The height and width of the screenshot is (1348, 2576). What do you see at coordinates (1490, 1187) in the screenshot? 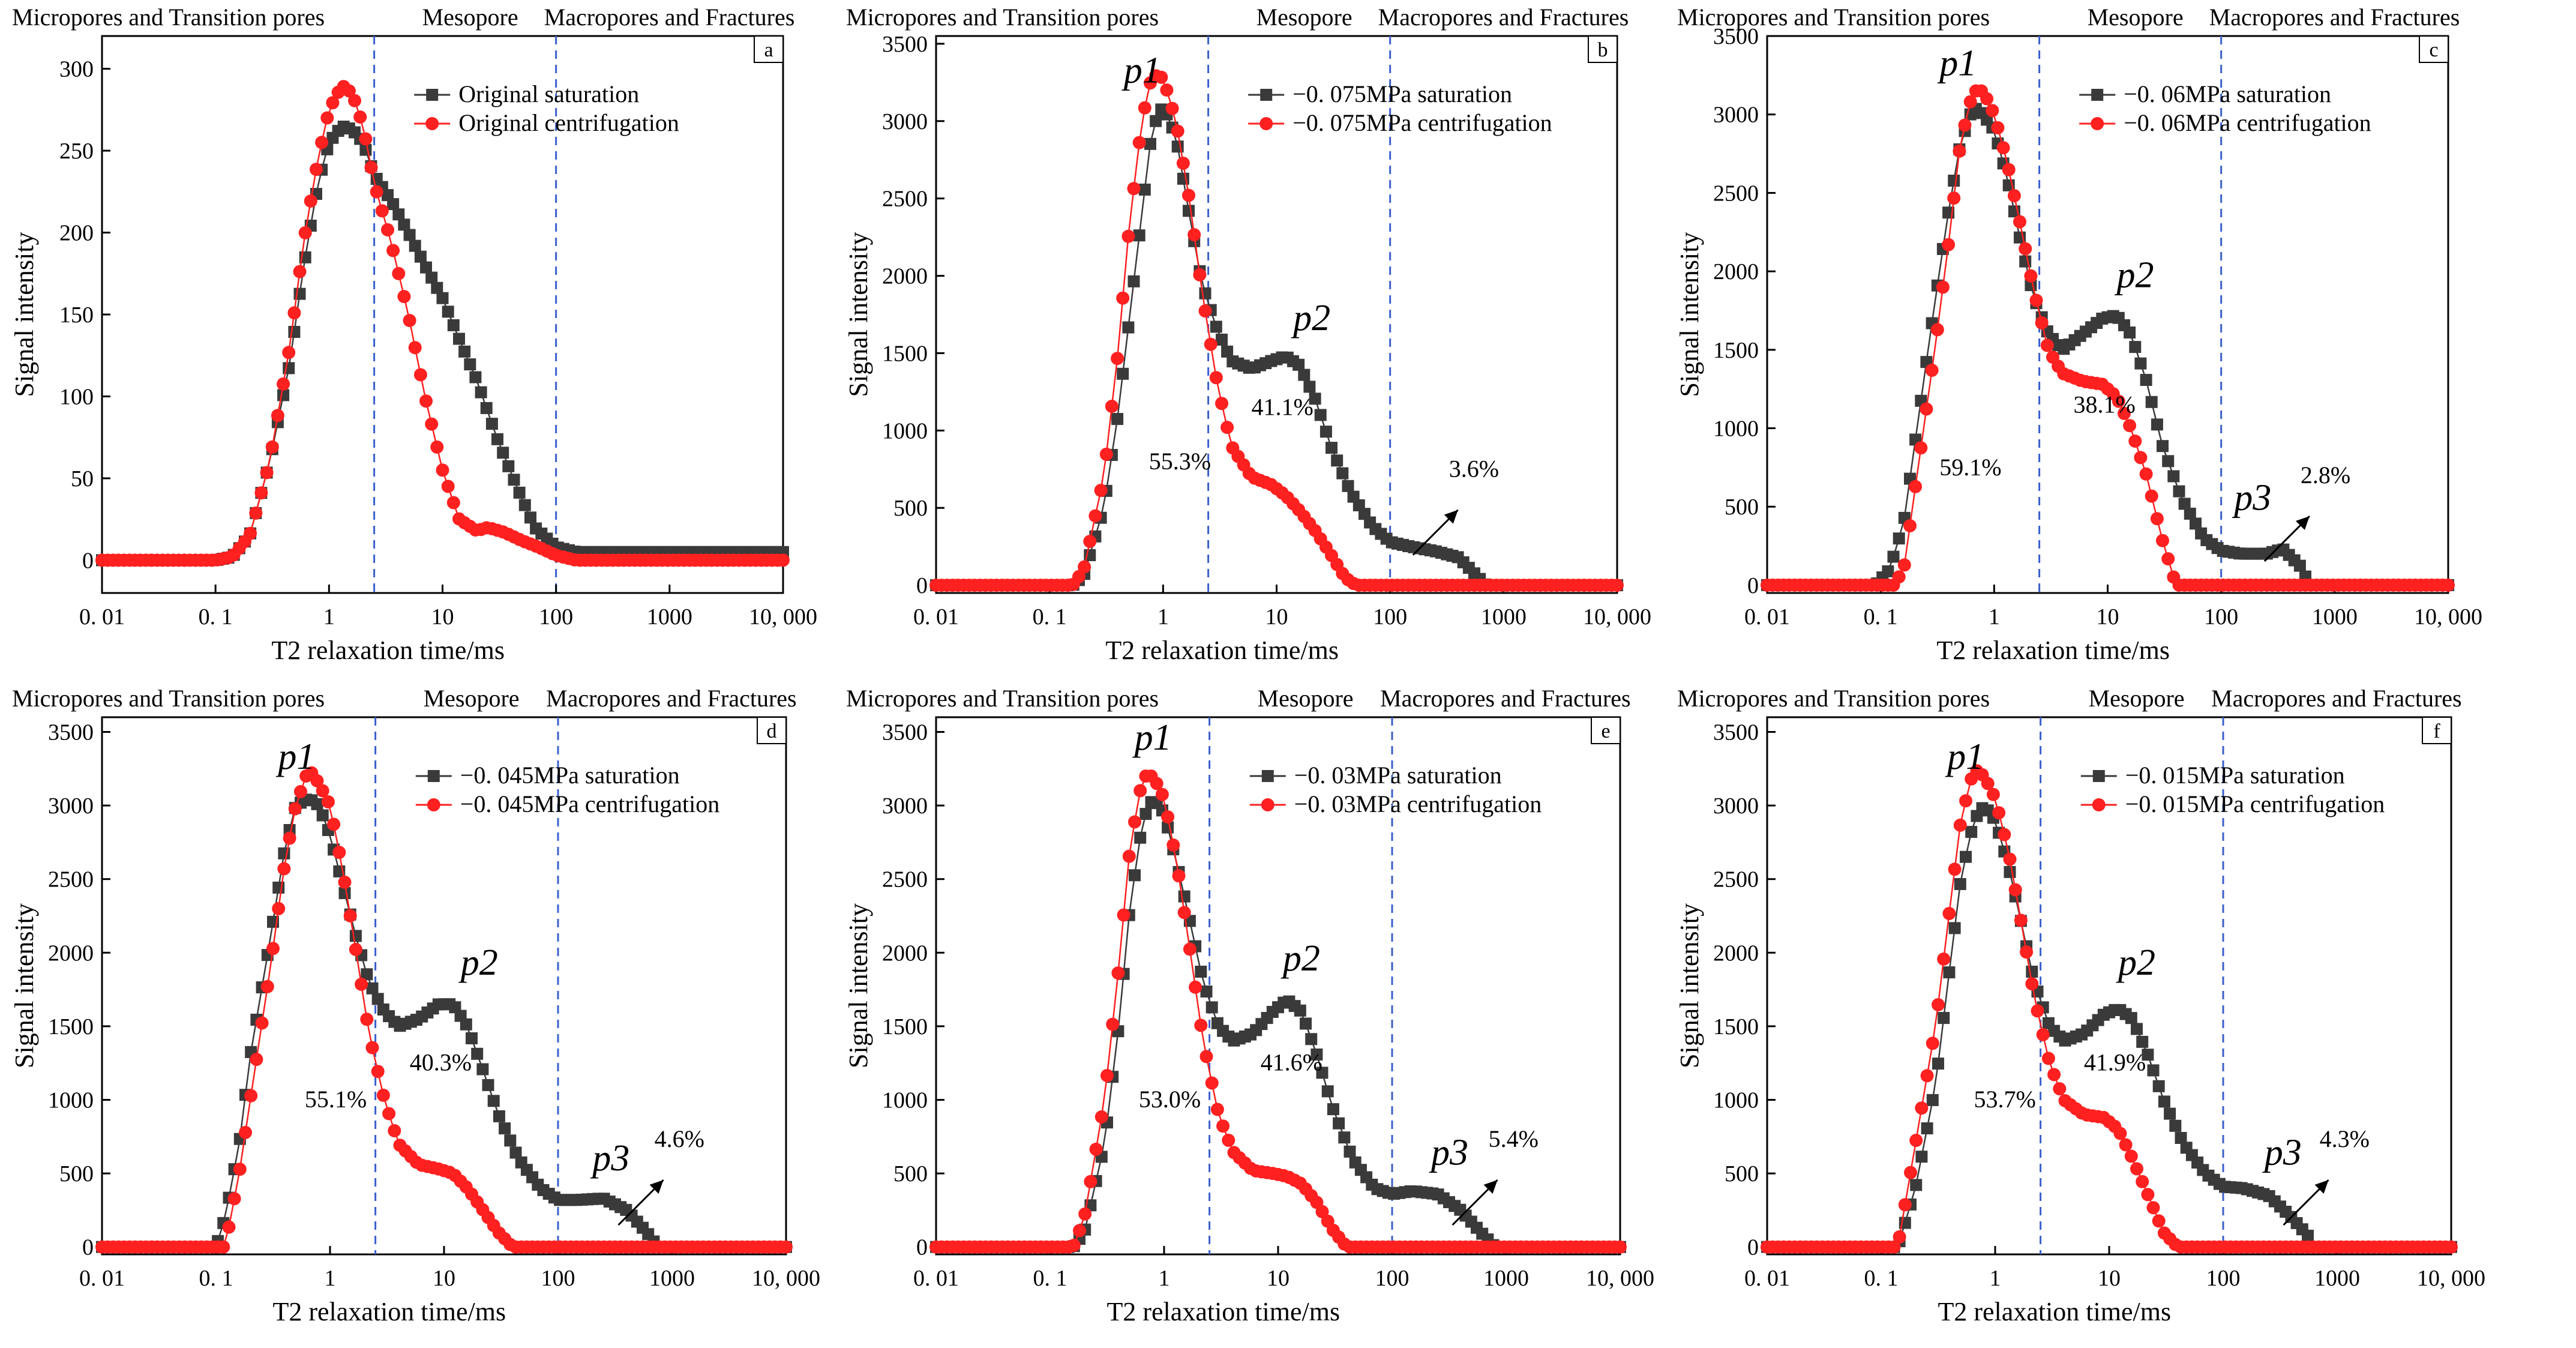
I see `arrow-head` at bounding box center [1490, 1187].